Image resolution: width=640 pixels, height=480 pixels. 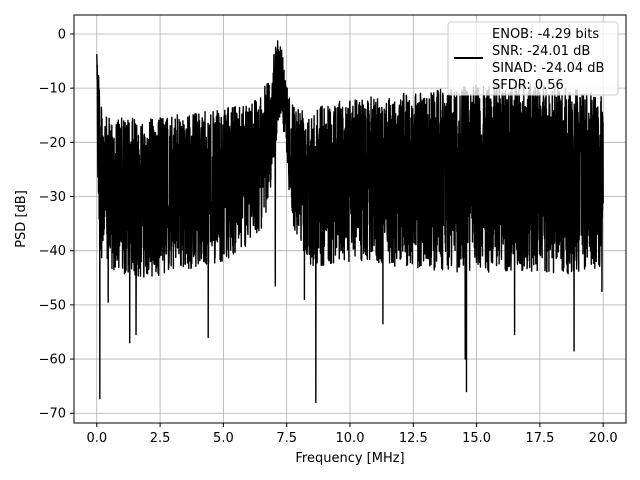 I want to click on legend-snr: SNR: -24.01 dB, so click(x=541, y=51).